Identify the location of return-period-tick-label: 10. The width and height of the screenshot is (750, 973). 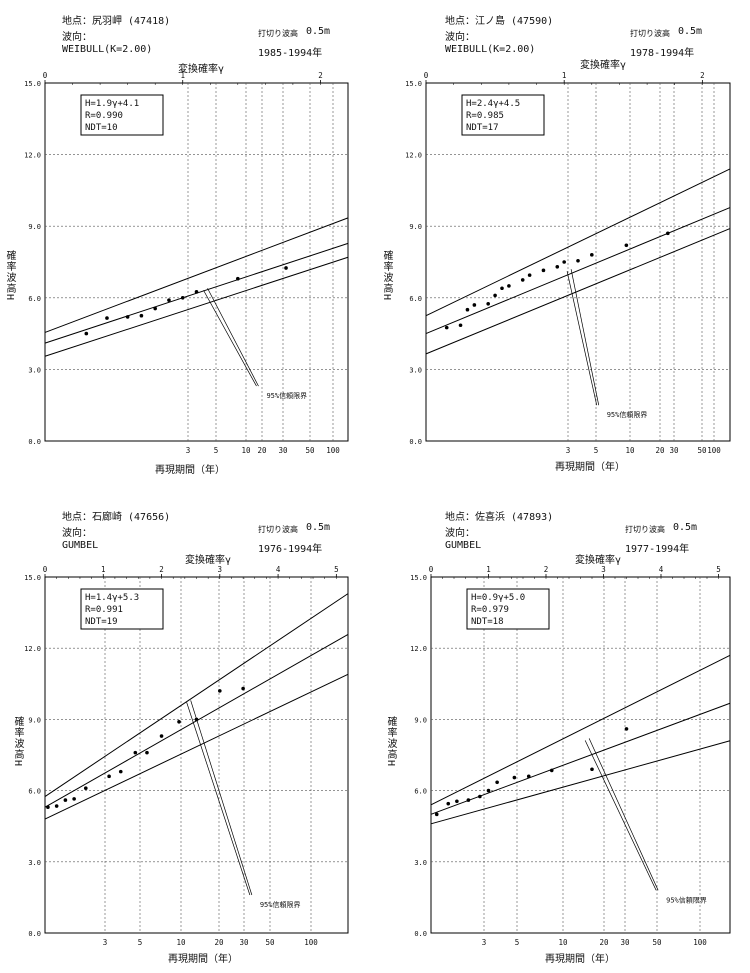
(630, 450).